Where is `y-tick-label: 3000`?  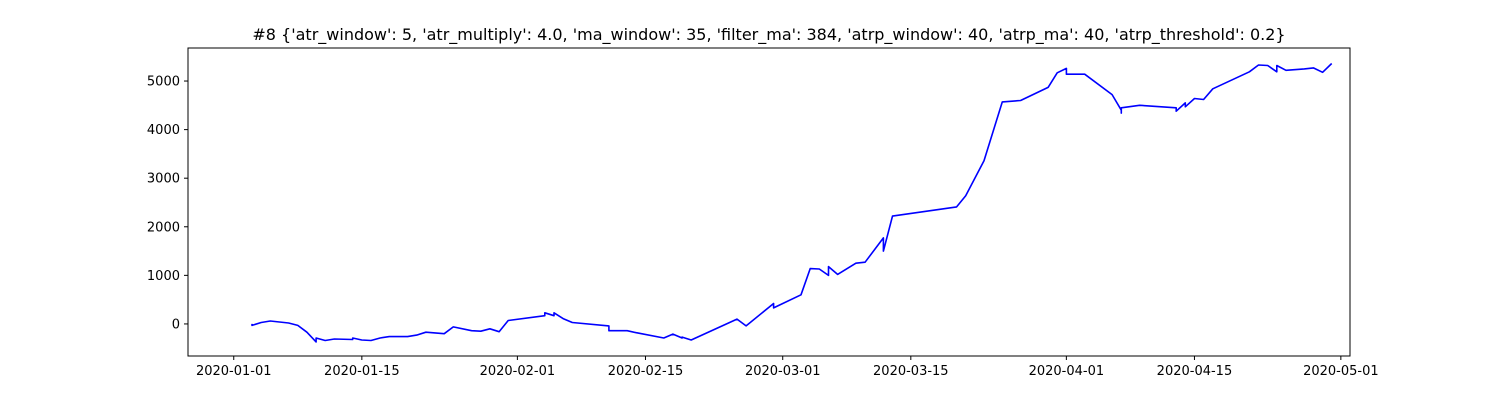 y-tick-label: 3000 is located at coordinates (163, 179).